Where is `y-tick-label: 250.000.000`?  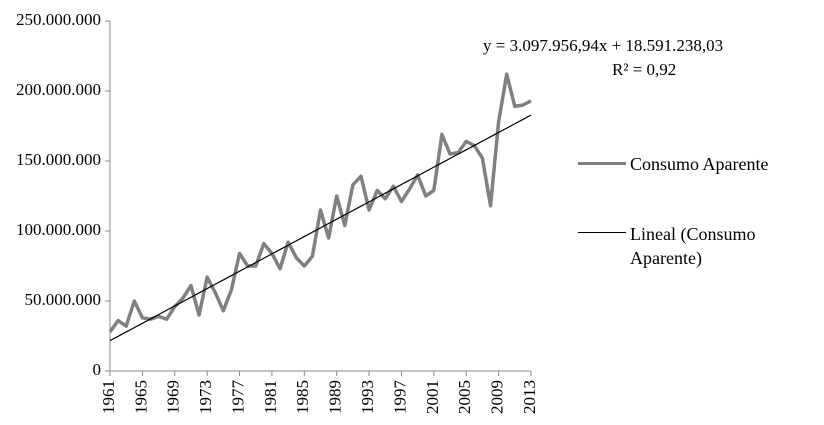
y-tick-label: 250.000.000 is located at coordinates (58, 19).